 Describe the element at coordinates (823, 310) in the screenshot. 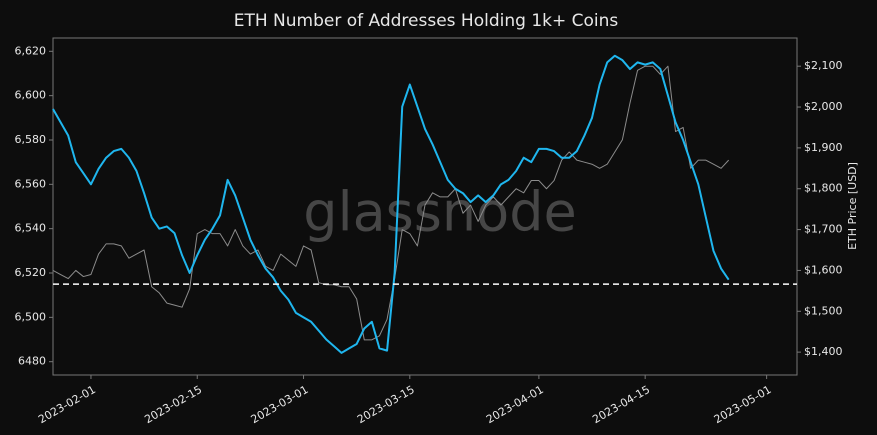

I see `y2-tick-label: $1,500` at that location.